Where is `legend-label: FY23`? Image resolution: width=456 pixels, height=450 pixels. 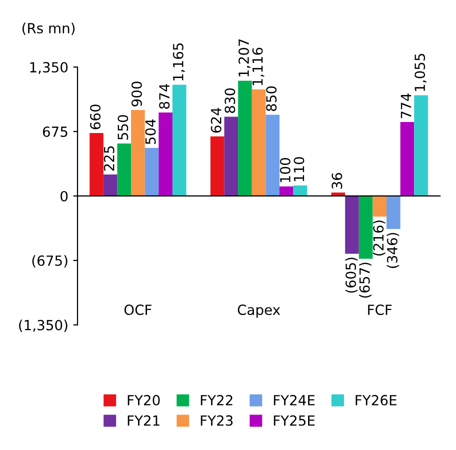 legend-label: FY23 is located at coordinates (216, 420).